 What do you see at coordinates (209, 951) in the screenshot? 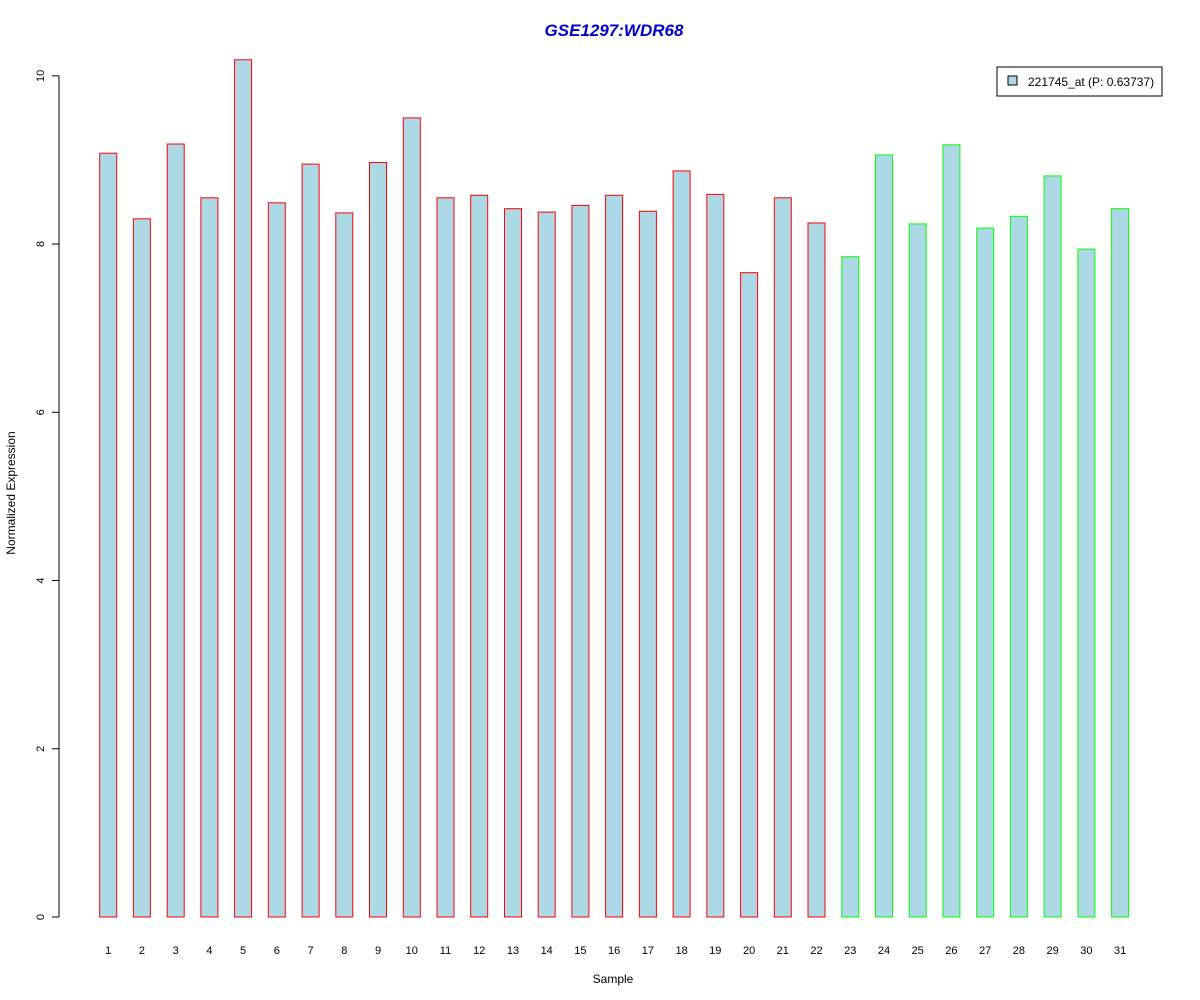
I see `x-tick-label: 4` at bounding box center [209, 951].